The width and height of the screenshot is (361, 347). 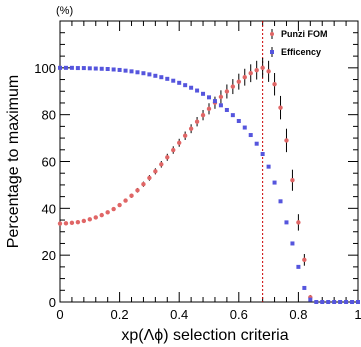 What do you see at coordinates (295, 52) in the screenshot?
I see `legend-entry-efficency: Efficency` at bounding box center [295, 52].